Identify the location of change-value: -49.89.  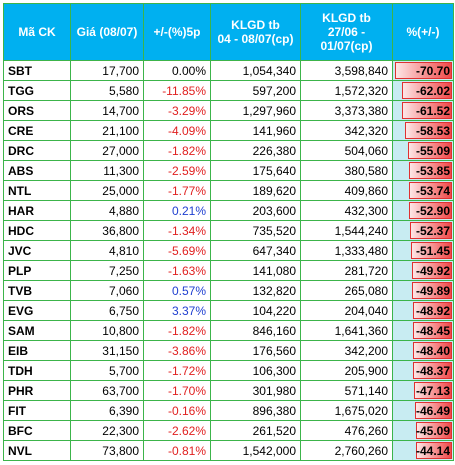
(432, 290).